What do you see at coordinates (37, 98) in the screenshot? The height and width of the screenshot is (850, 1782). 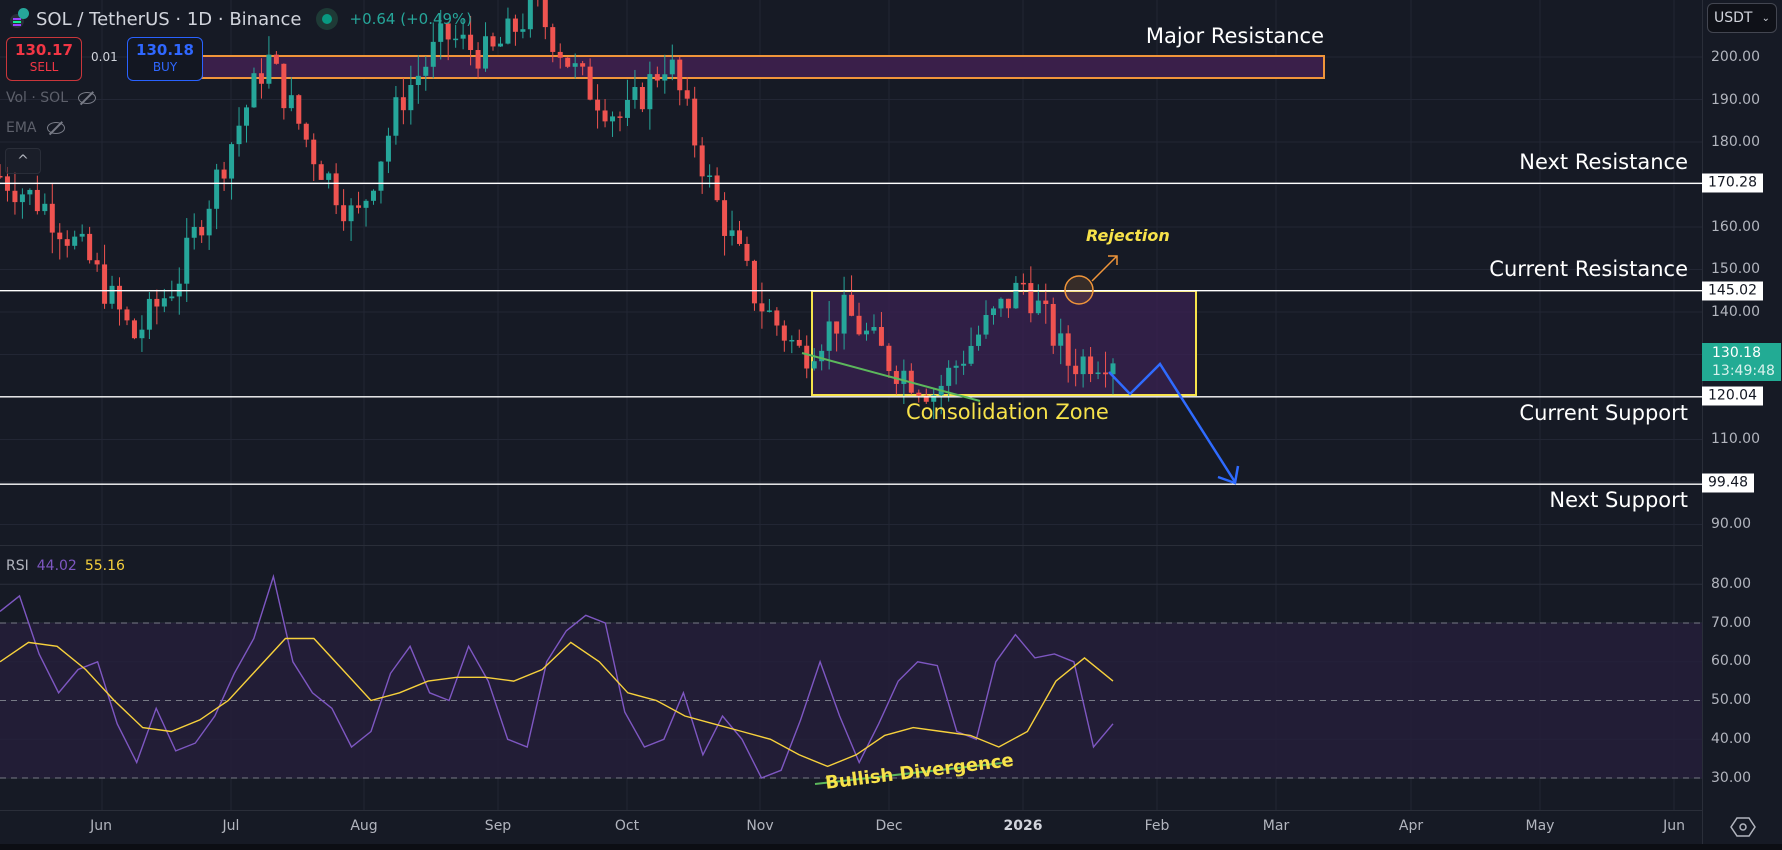 I see `indicator-volume-label: Vol · SOL` at bounding box center [37, 98].